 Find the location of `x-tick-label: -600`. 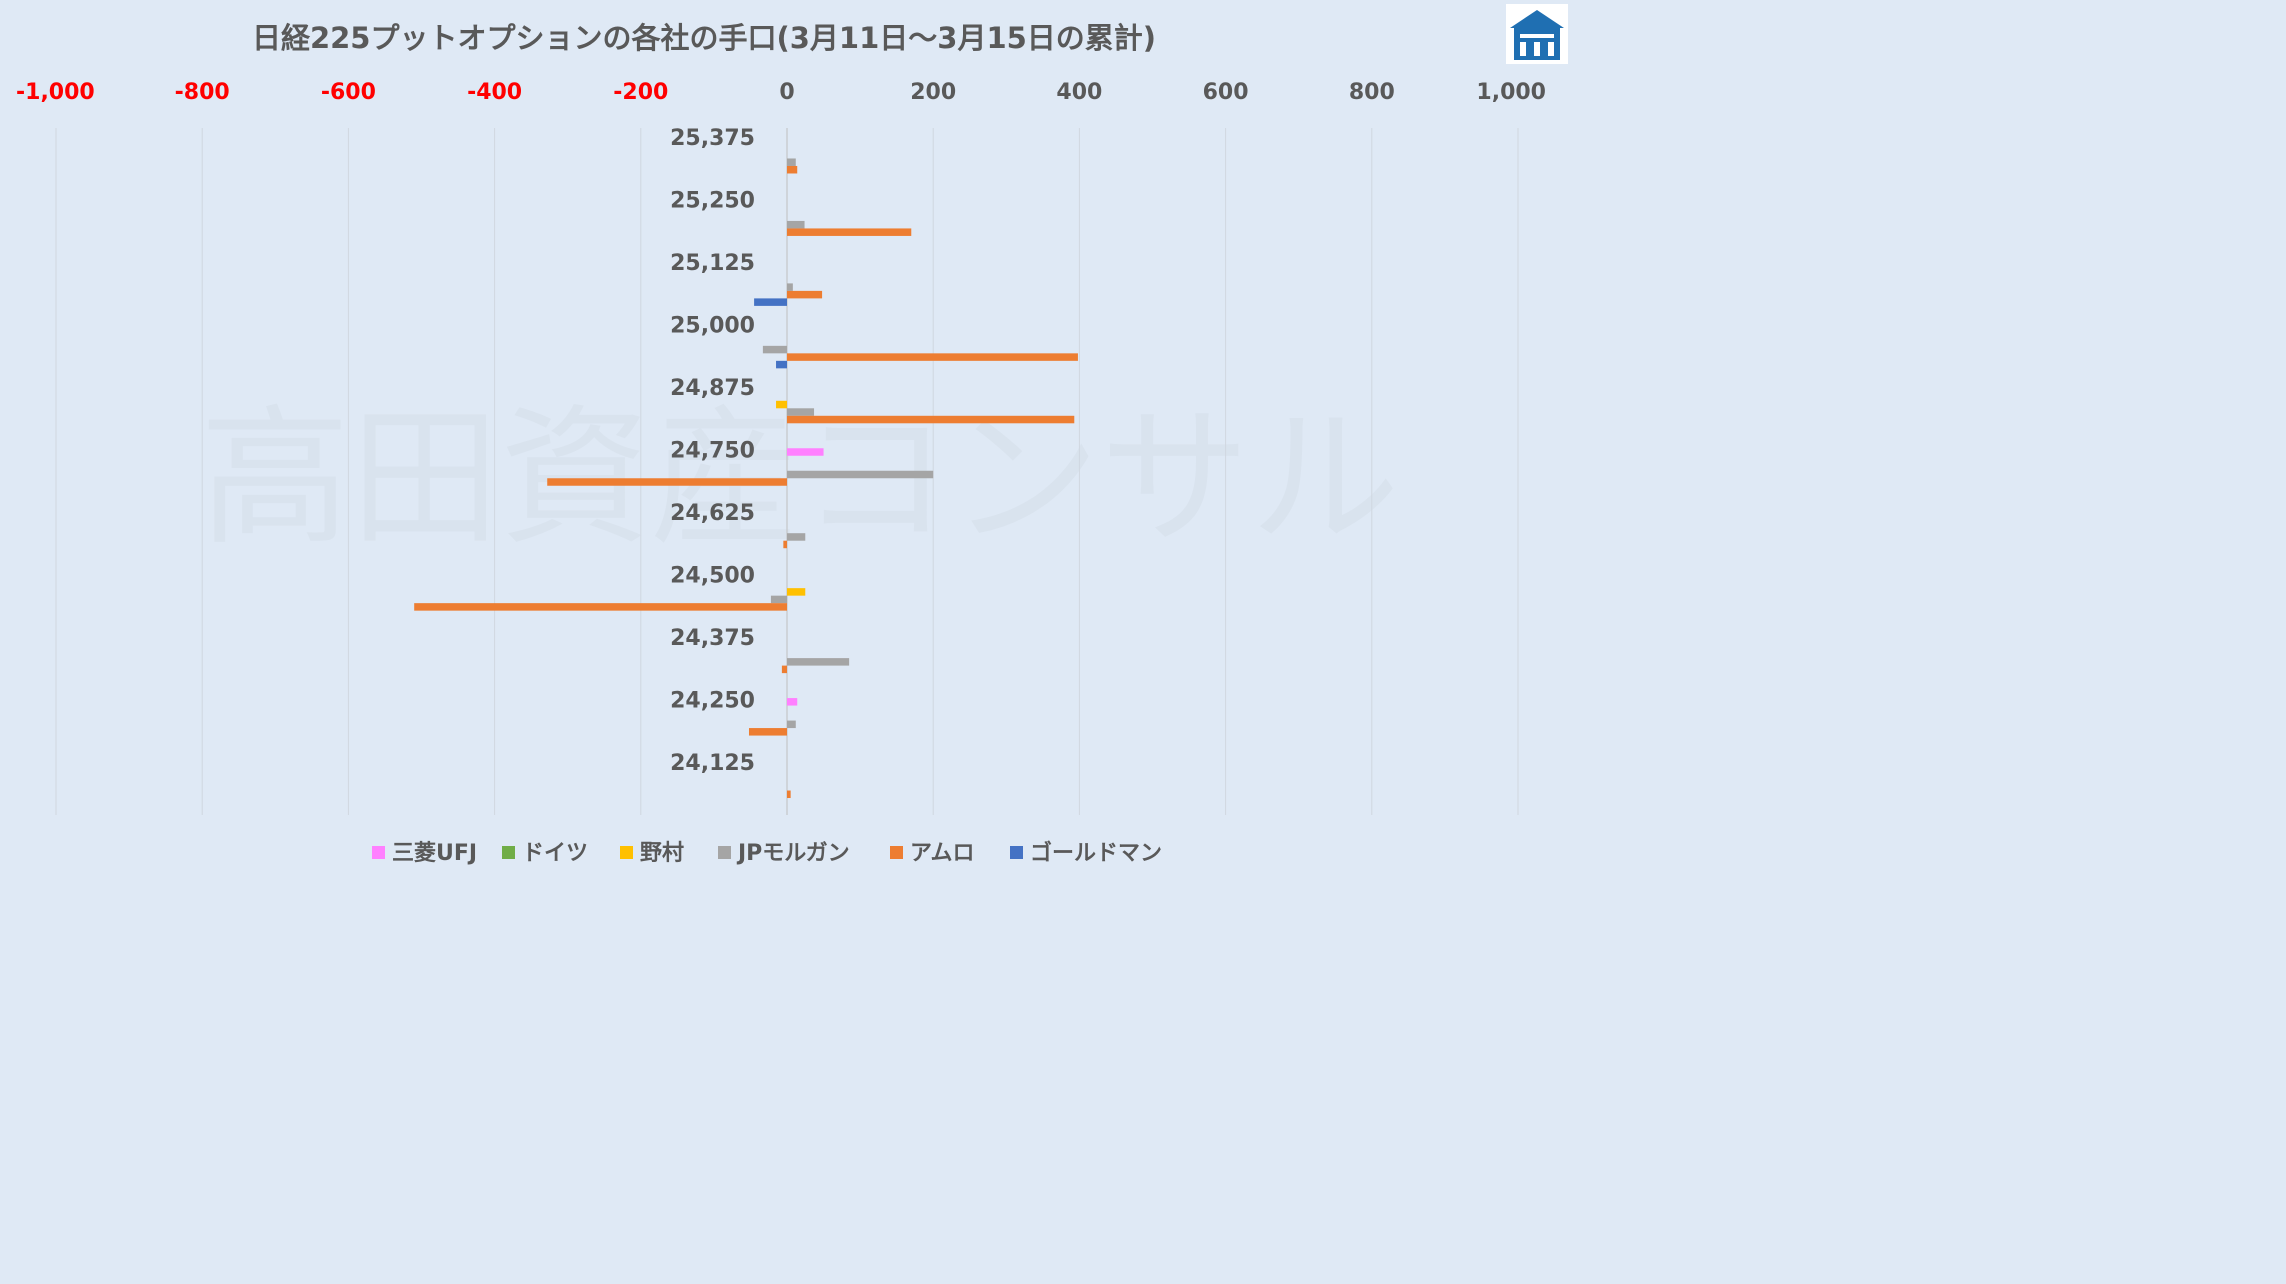

x-tick-label: -600 is located at coordinates (348, 92).